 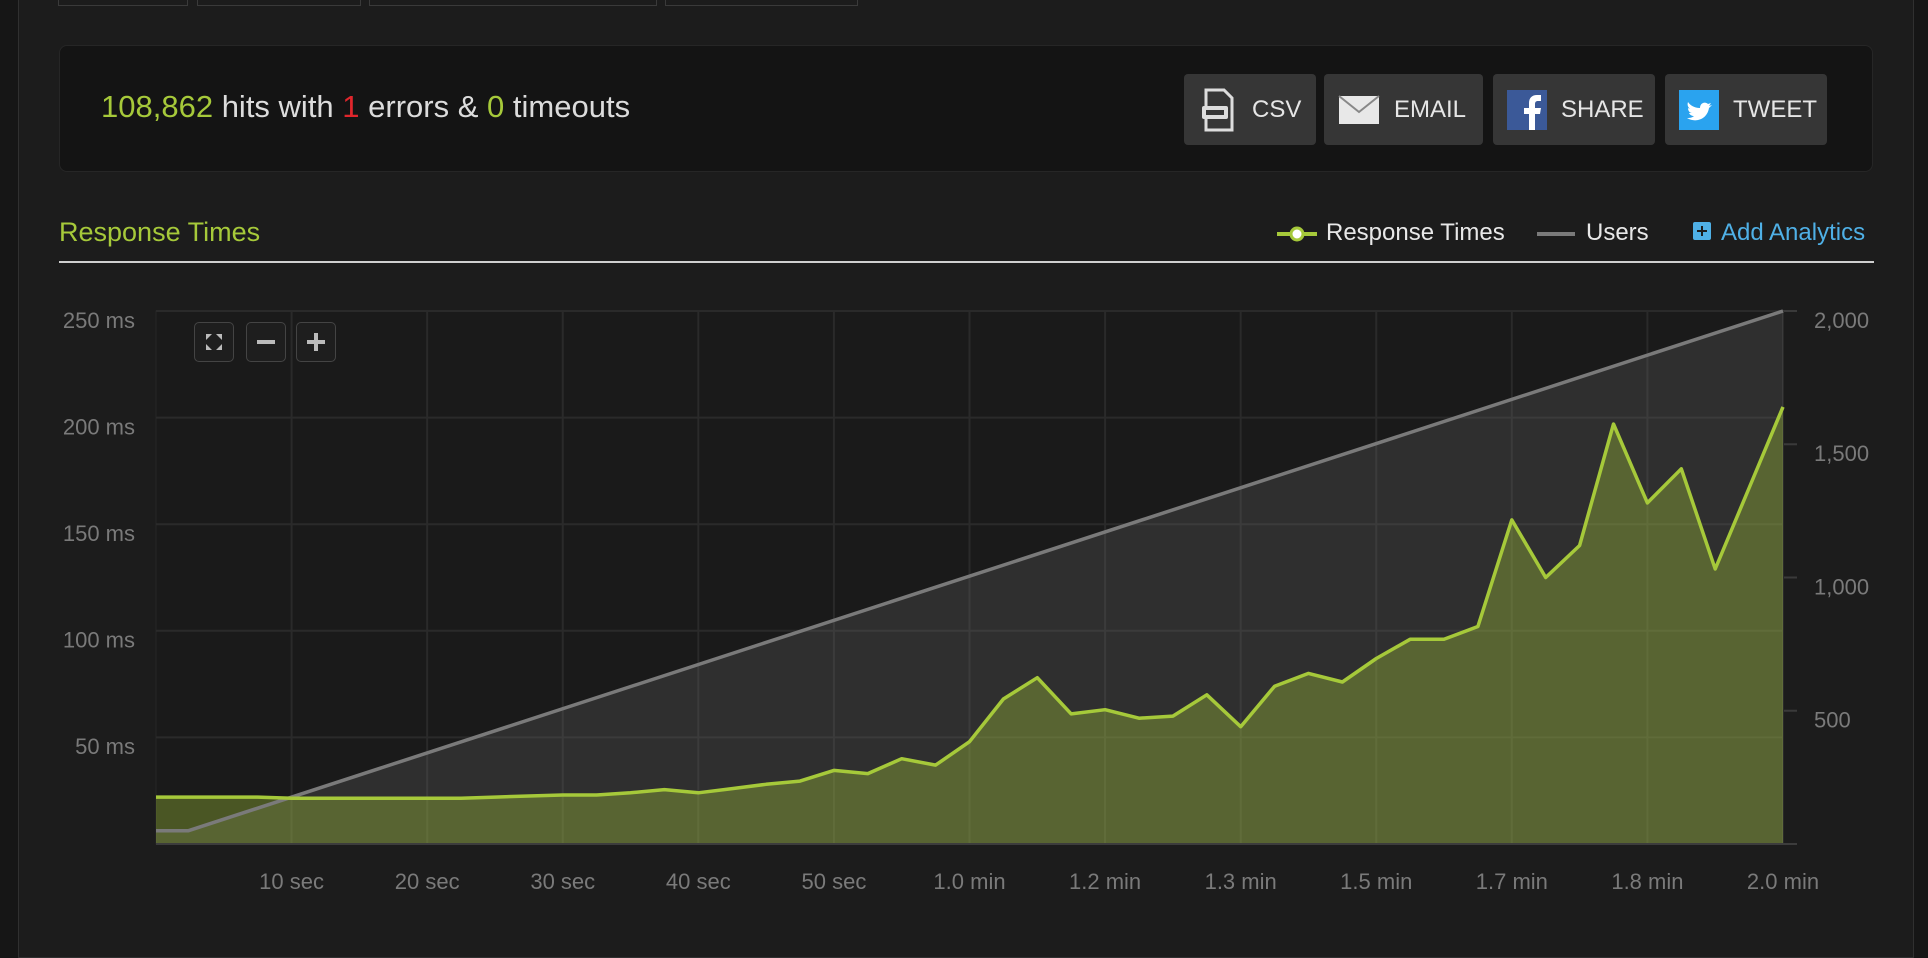 I want to click on summary-text: errors &, so click(x=423, y=106).